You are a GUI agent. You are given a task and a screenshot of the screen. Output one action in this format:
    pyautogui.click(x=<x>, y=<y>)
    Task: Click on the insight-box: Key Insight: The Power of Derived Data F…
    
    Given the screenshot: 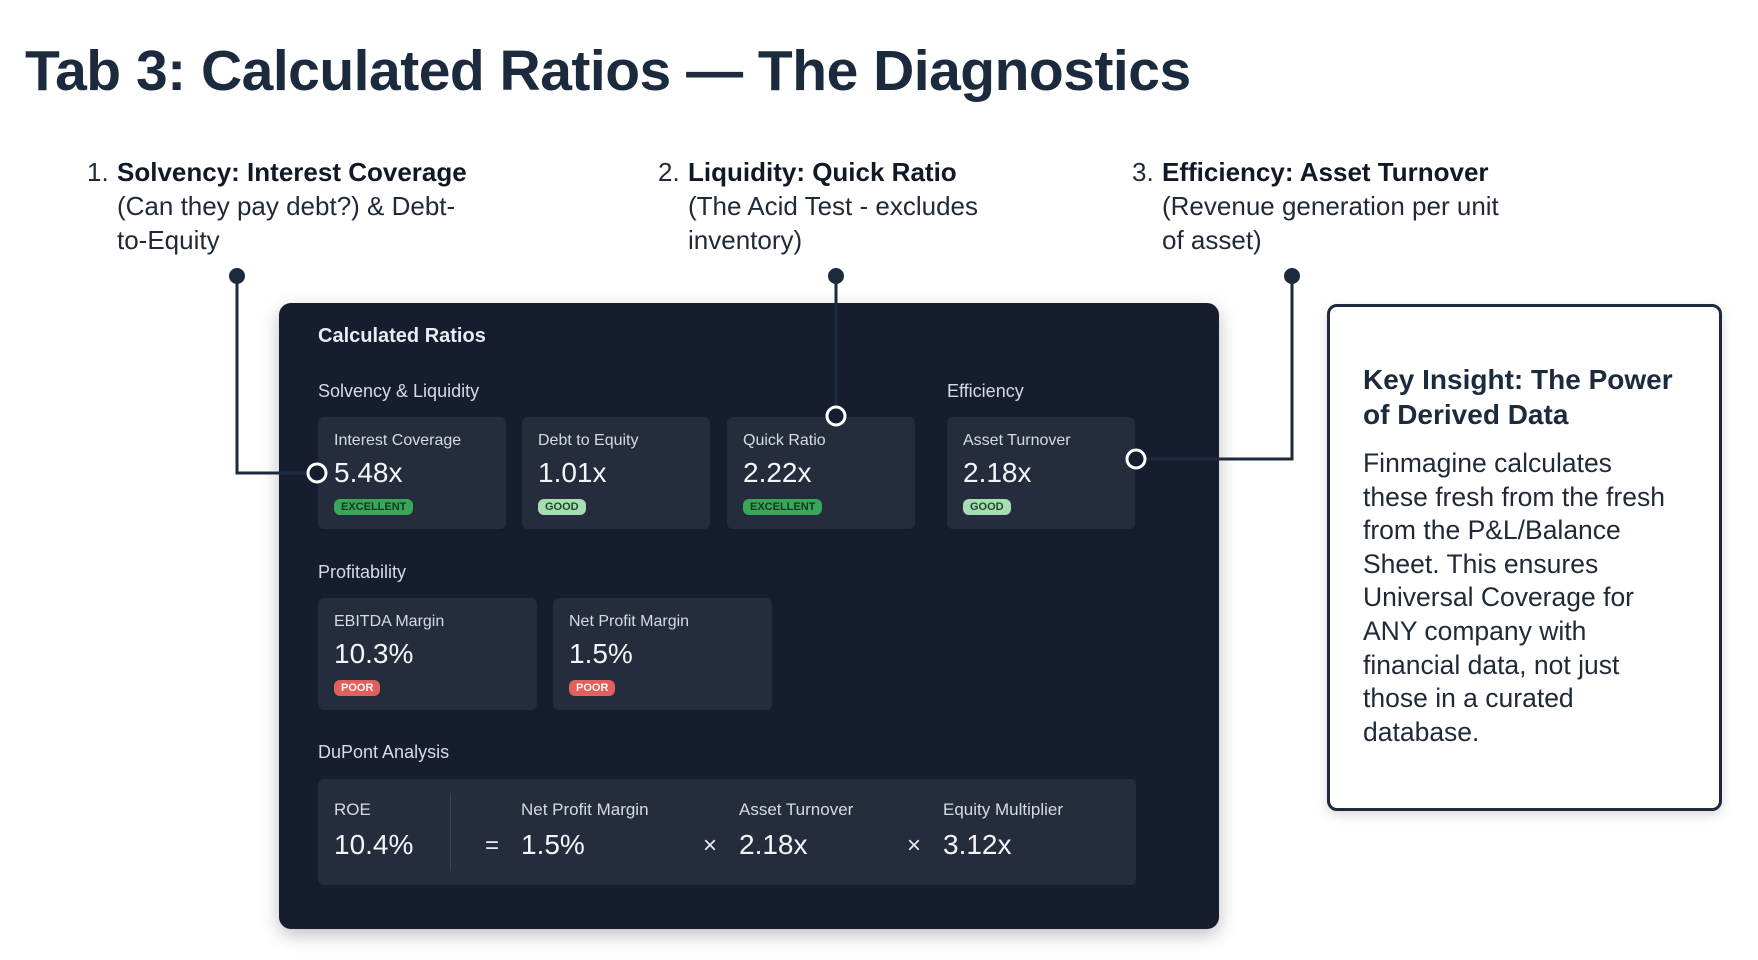 What is the action you would take?
    pyautogui.click(x=1524, y=557)
    